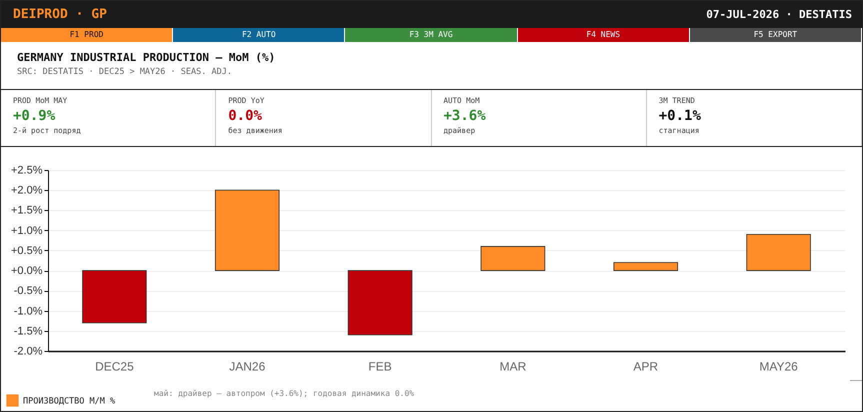  I want to click on x-tick-label: APR, so click(645, 367).